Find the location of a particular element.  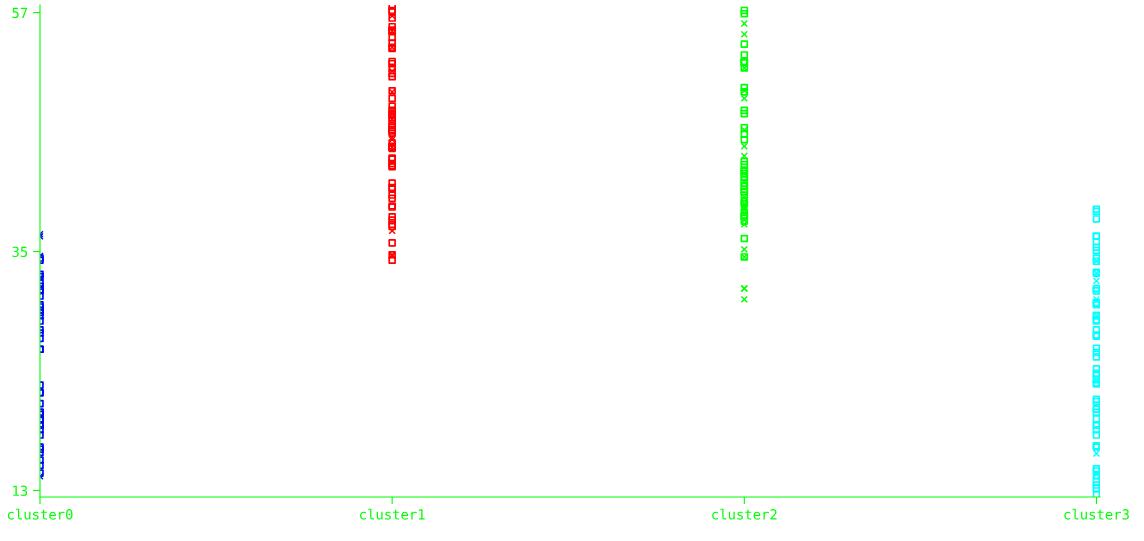

x-tick-label: cluster3 is located at coordinates (1096, 514).